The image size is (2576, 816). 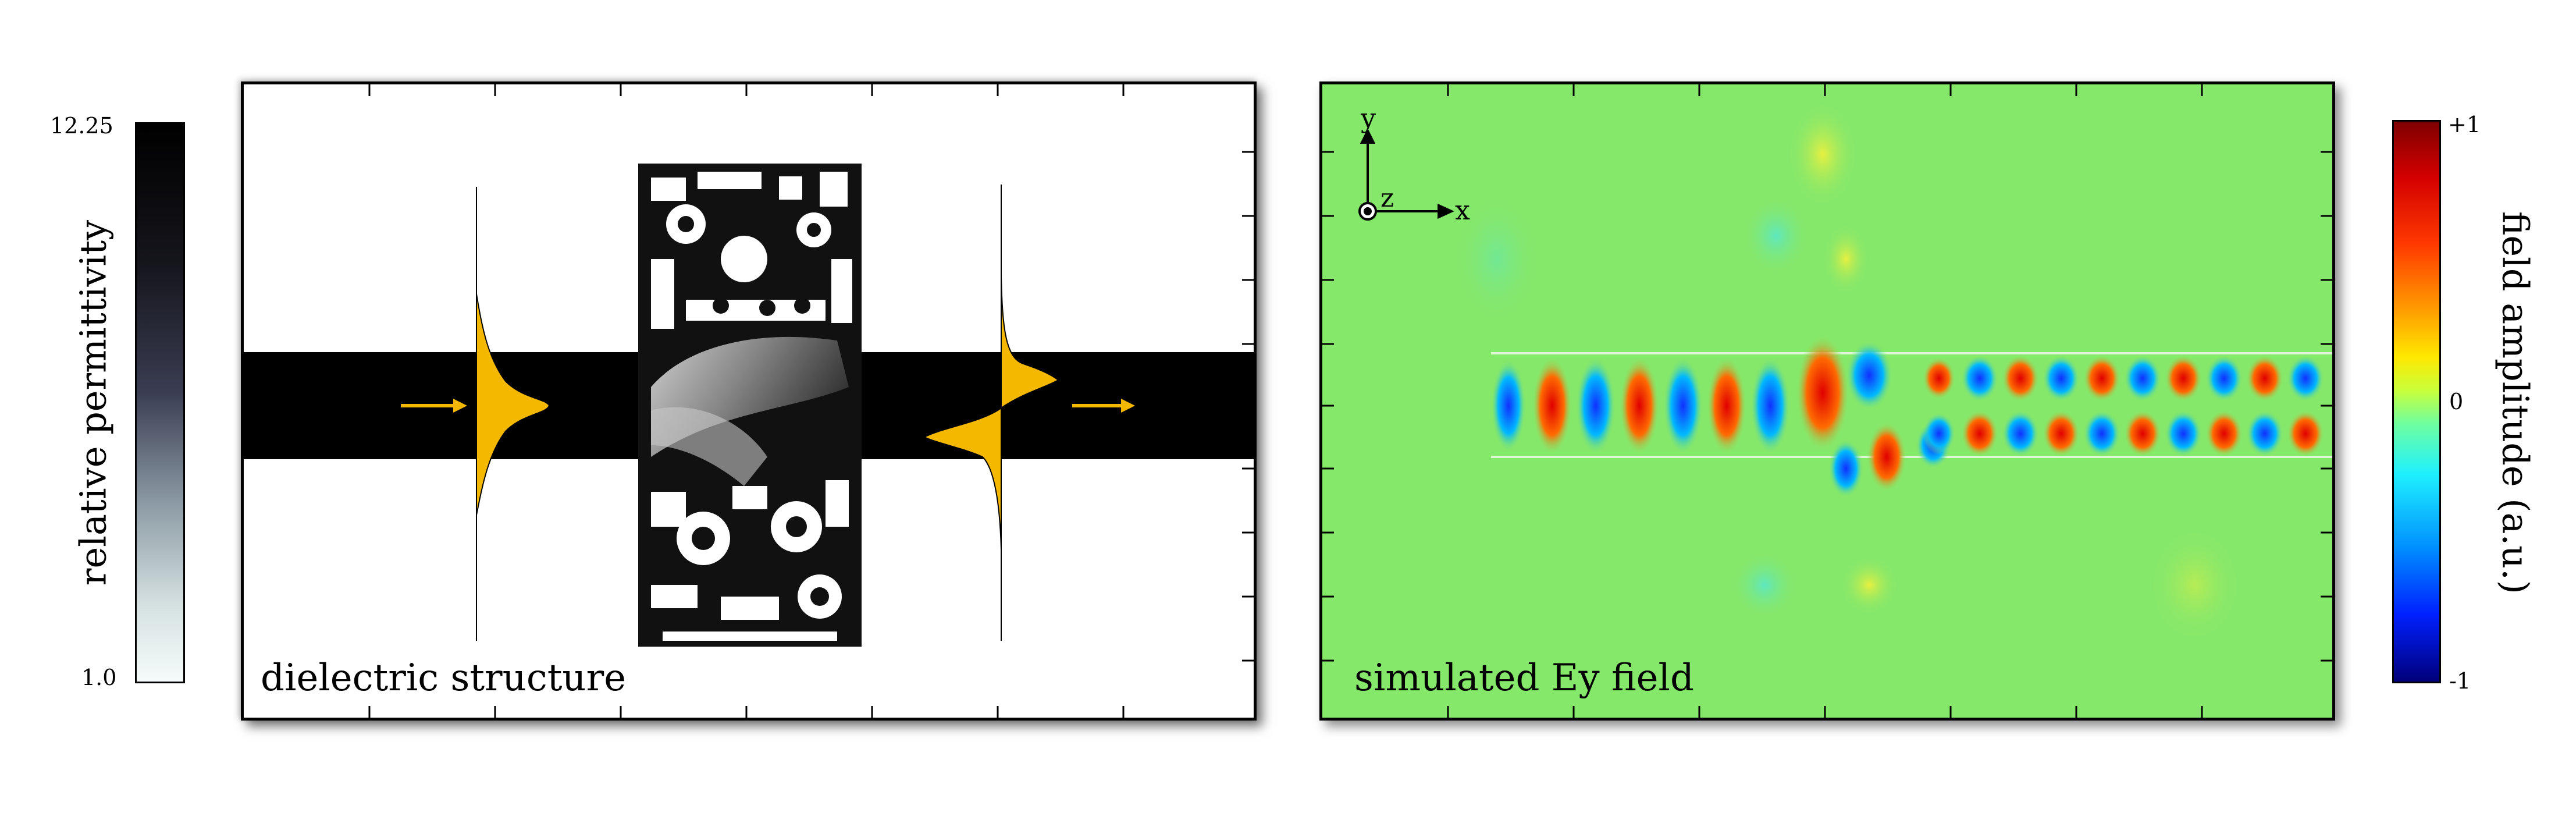 I want to click on output-mode-profile-lower, so click(x=963, y=479).